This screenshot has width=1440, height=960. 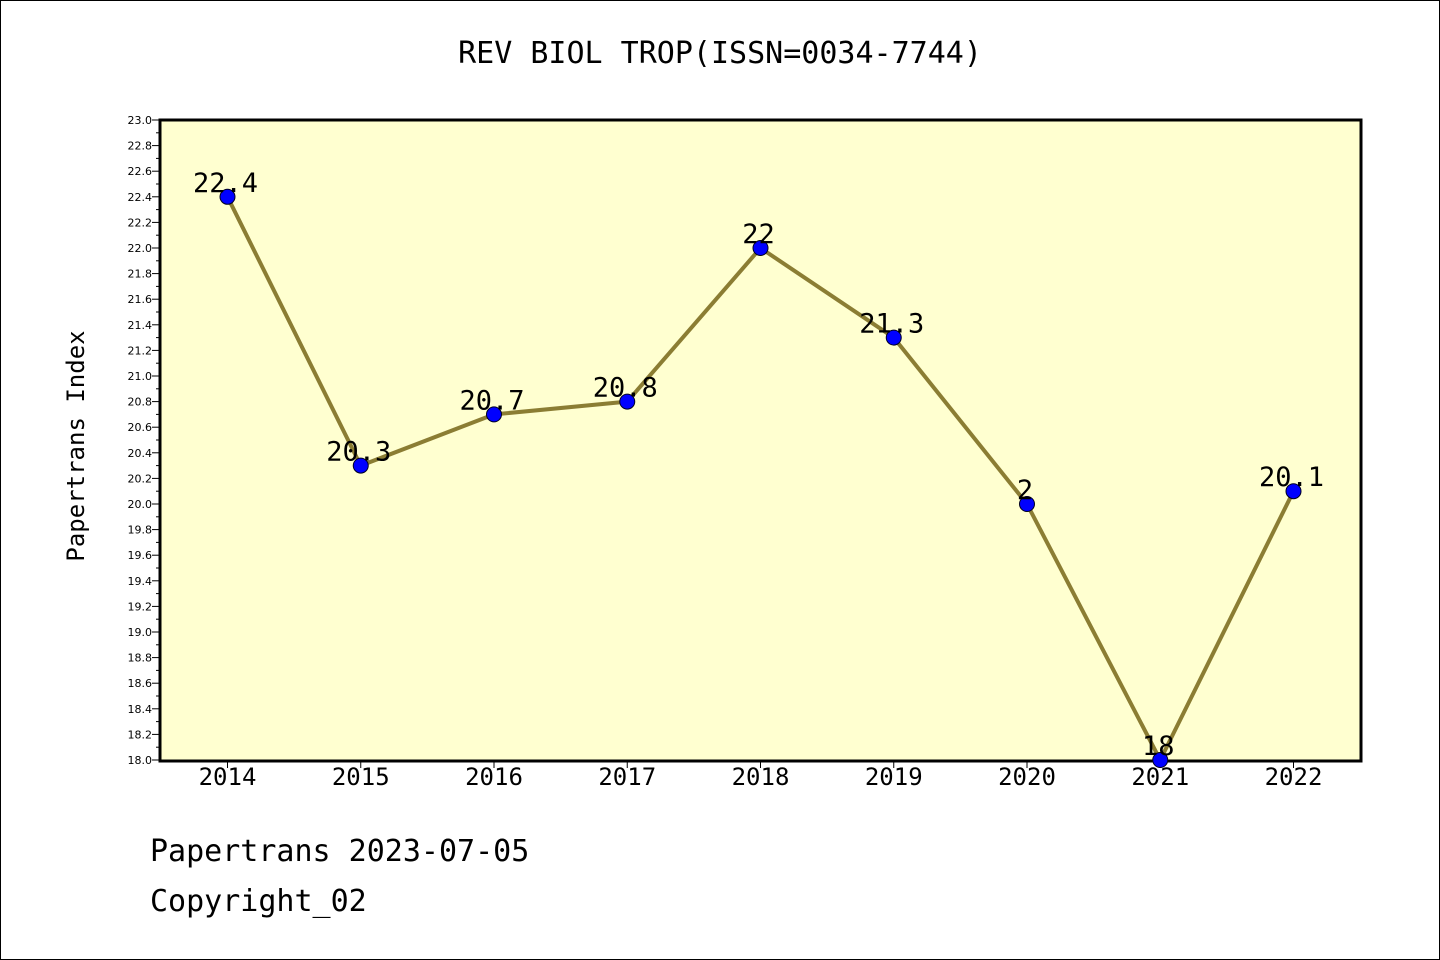 I want to click on y-tick-label: 18.8, so click(x=140, y=658).